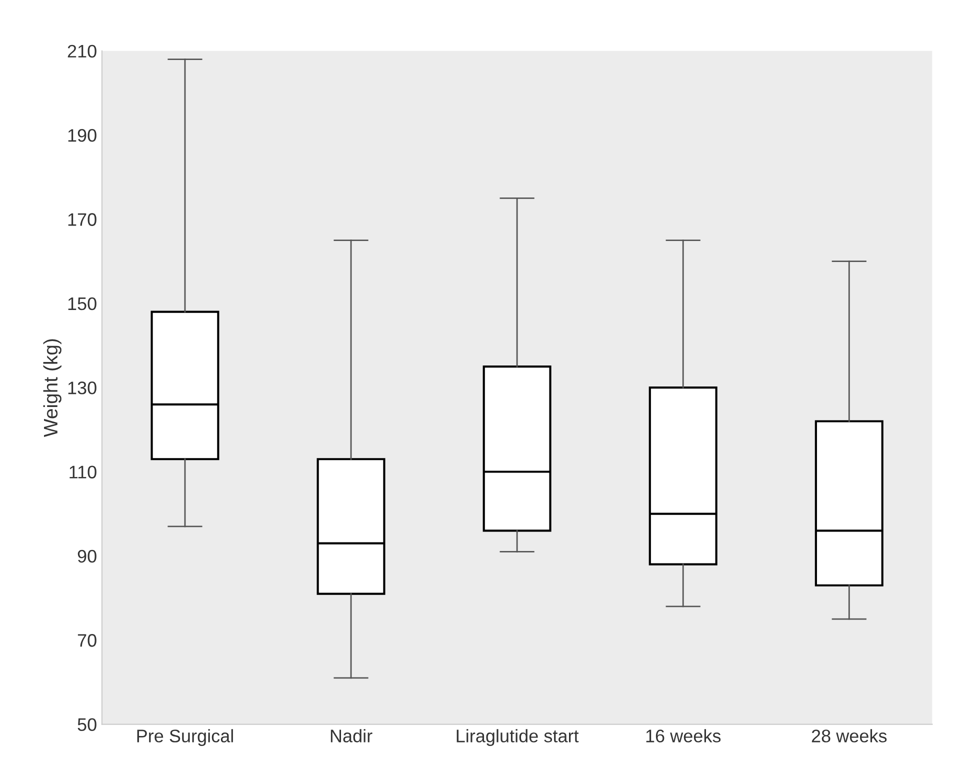 The width and height of the screenshot is (971, 783). What do you see at coordinates (87, 640) in the screenshot?
I see `y-tick-label: 70` at bounding box center [87, 640].